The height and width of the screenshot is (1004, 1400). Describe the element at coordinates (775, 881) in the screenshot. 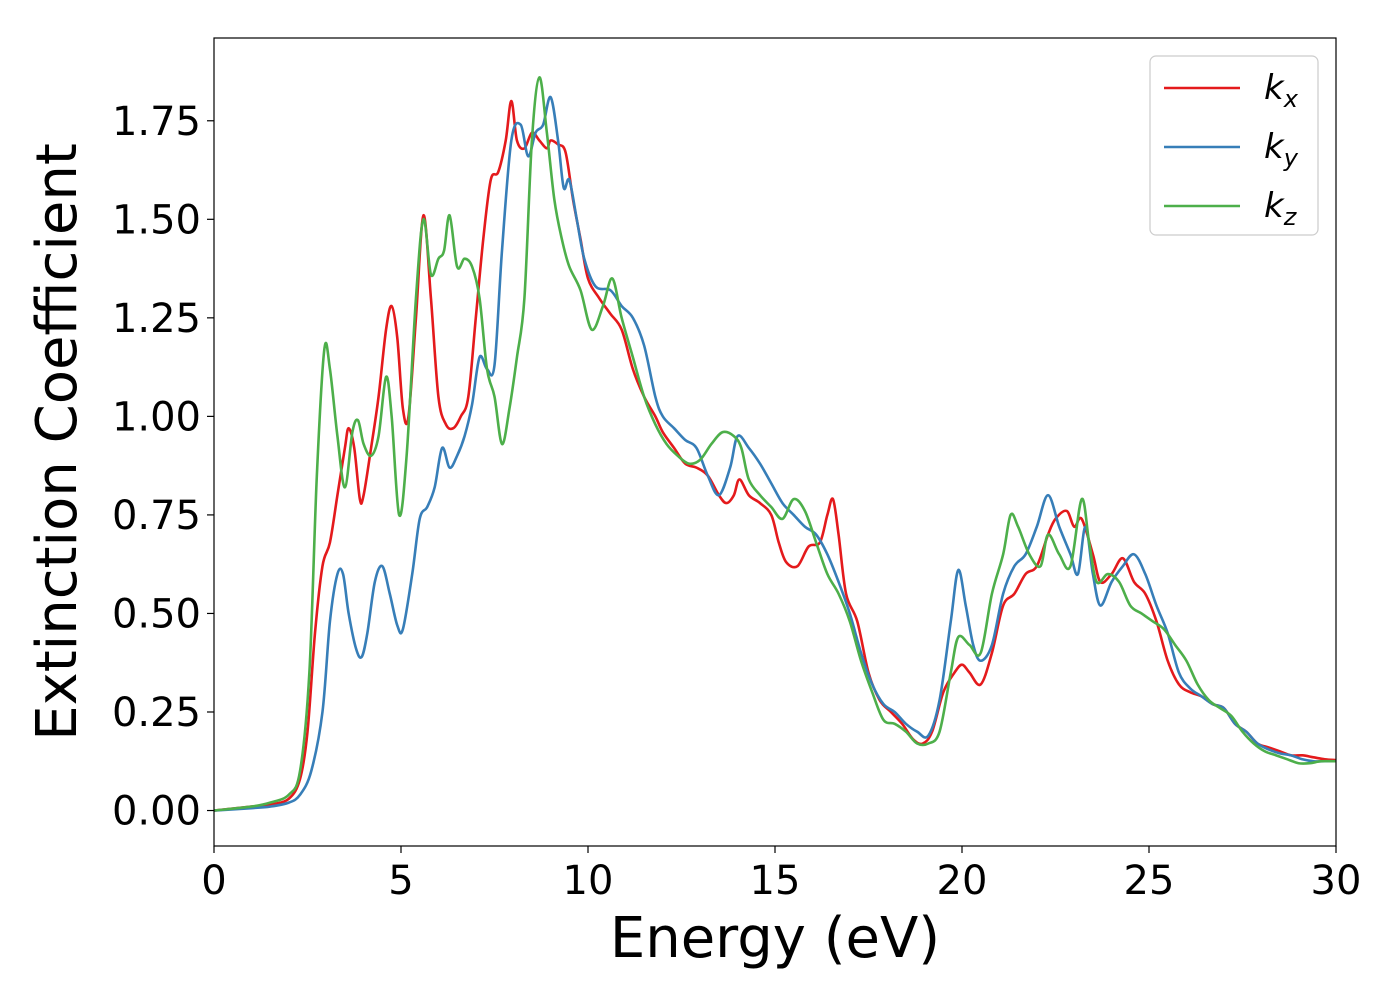

I see `x-tick-label: 15` at that location.